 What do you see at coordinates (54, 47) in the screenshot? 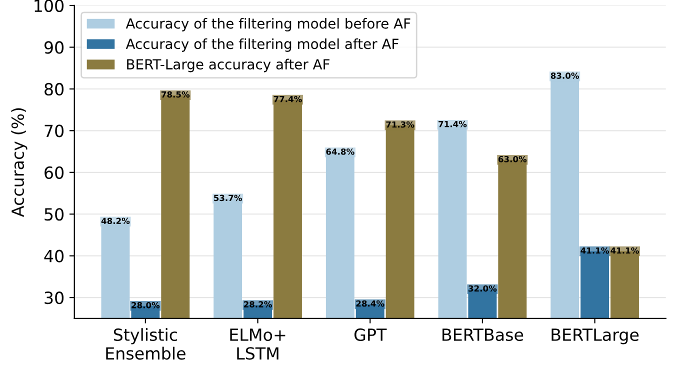
I see `y-tick-label: 90` at bounding box center [54, 47].